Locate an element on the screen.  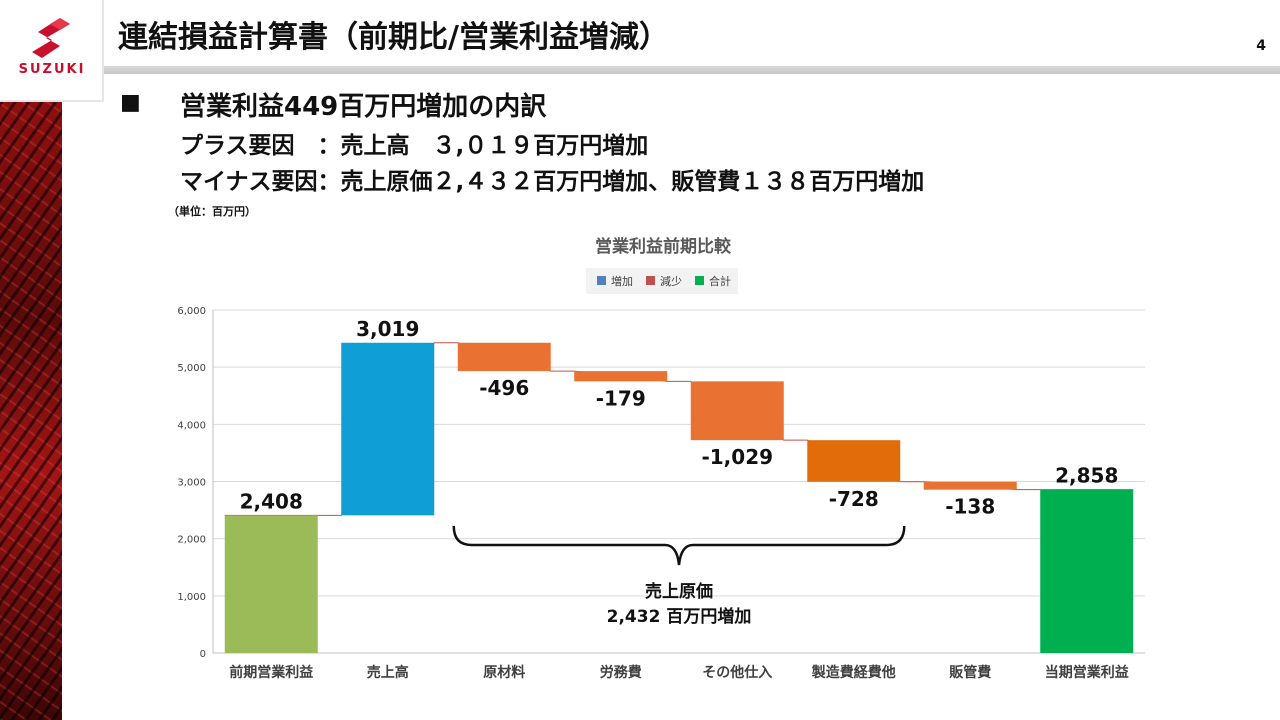
legend-label-1: 減少 is located at coordinates (671, 281).